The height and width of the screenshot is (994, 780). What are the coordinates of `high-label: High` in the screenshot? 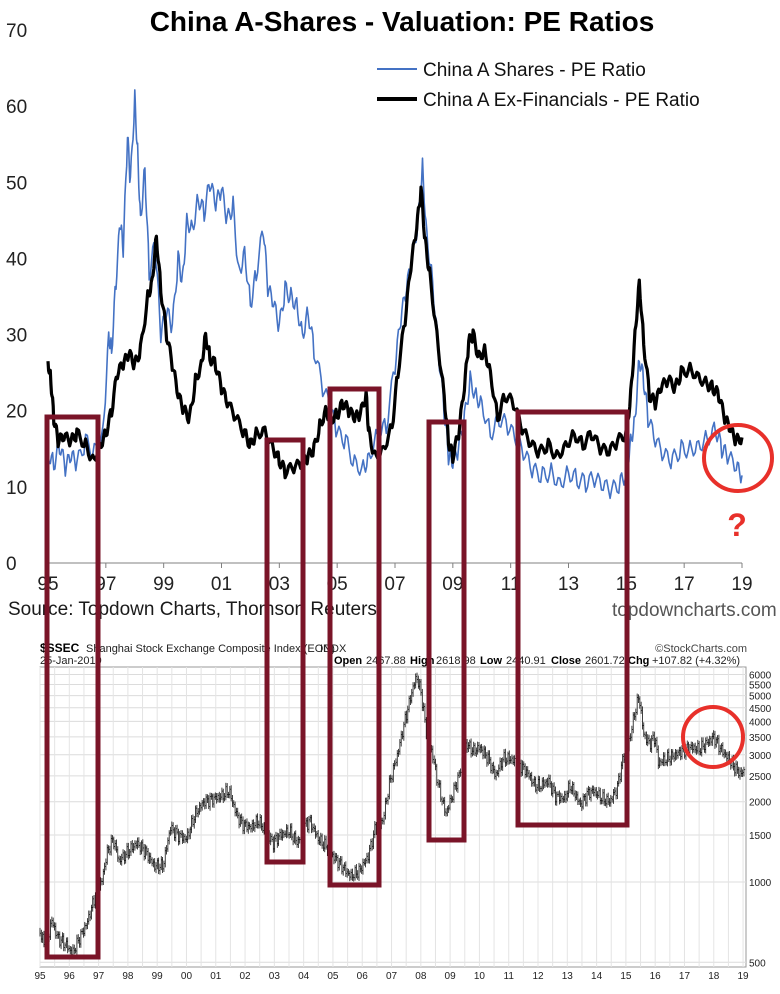 It's located at (422, 661).